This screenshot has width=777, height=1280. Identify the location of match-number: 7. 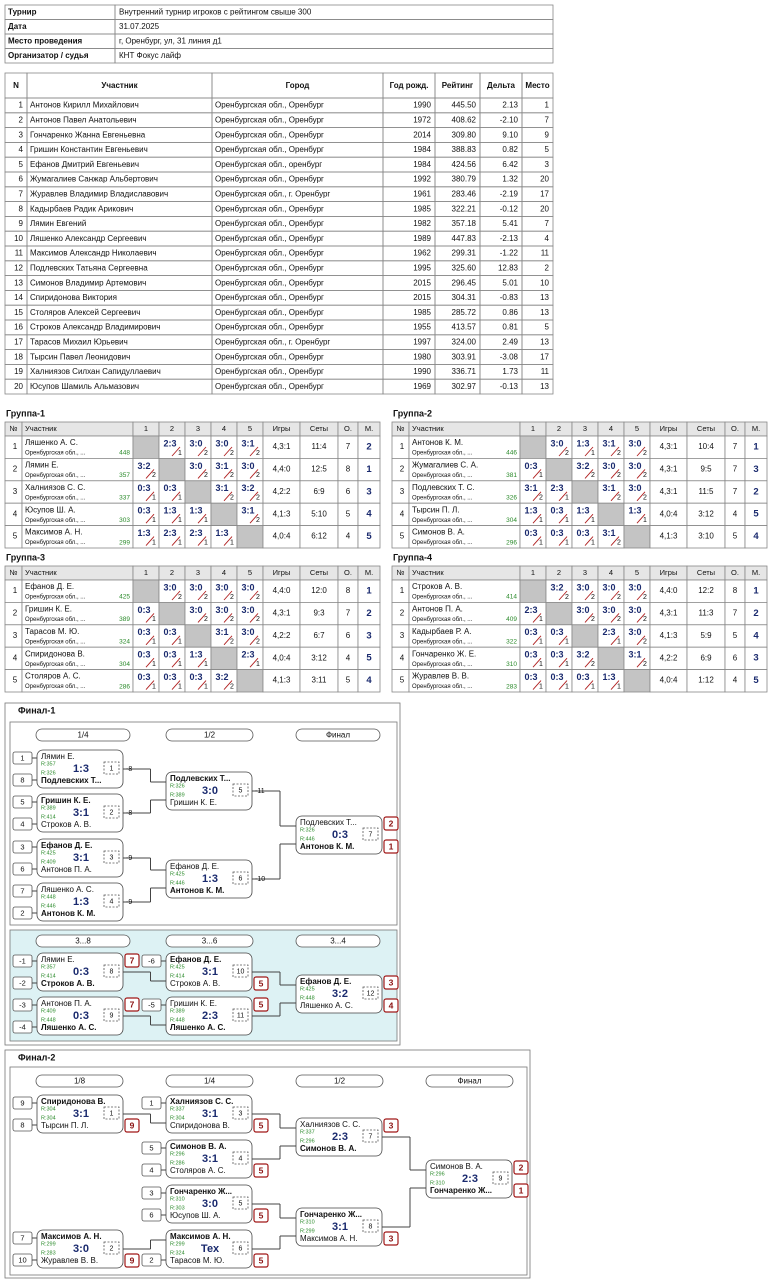
(371, 1136).